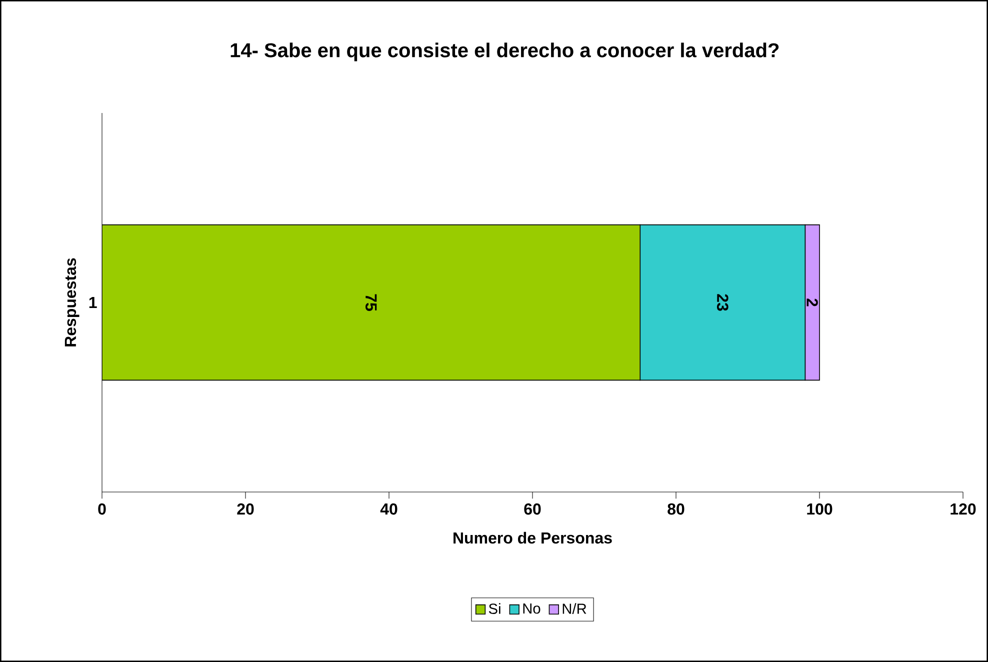 The width and height of the screenshot is (988, 662). What do you see at coordinates (819, 509) in the screenshot?
I see `x-tick-label: 100` at bounding box center [819, 509].